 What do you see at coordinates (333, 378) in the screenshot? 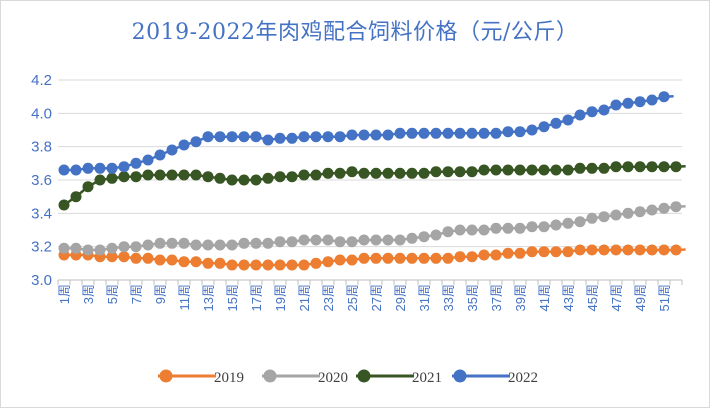
I see `legend-label: 2020` at bounding box center [333, 378].